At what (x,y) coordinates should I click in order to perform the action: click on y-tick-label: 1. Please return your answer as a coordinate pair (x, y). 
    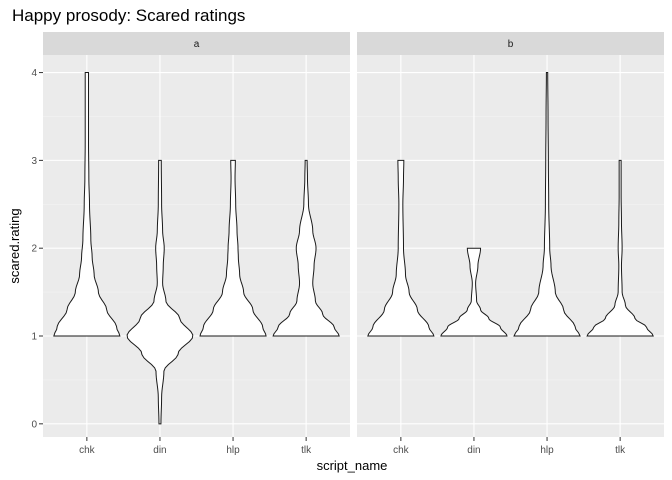
    Looking at the image, I should click on (34, 337).